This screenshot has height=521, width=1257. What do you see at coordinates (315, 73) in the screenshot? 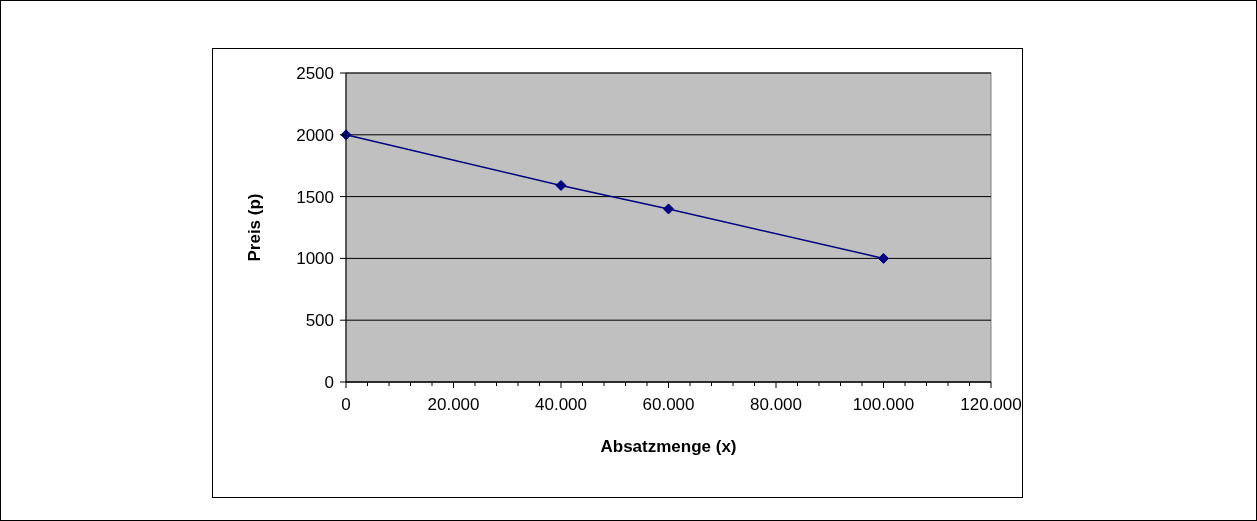
I see `y-tick-label: 2500` at bounding box center [315, 73].